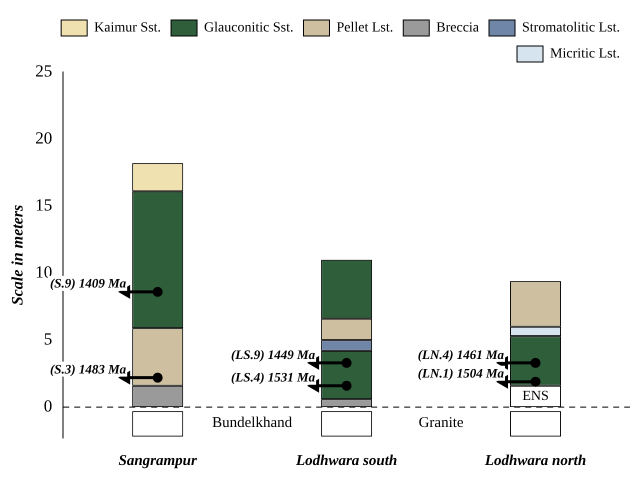  Describe the element at coordinates (252, 423) in the screenshot. I see `annotation: Bundelkhand` at that location.